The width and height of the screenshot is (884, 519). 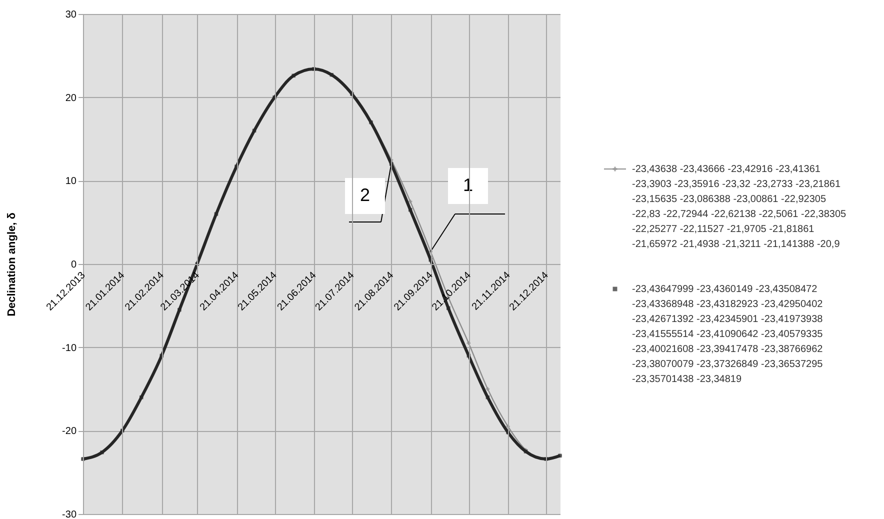 What do you see at coordinates (69, 432) in the screenshot?
I see `y-tick-label: -20` at bounding box center [69, 432].